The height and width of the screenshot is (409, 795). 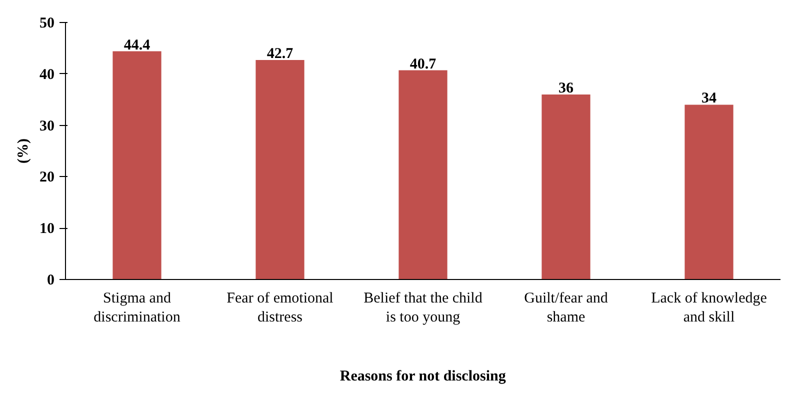 I want to click on y-tick-label: 40, so click(x=47, y=74).